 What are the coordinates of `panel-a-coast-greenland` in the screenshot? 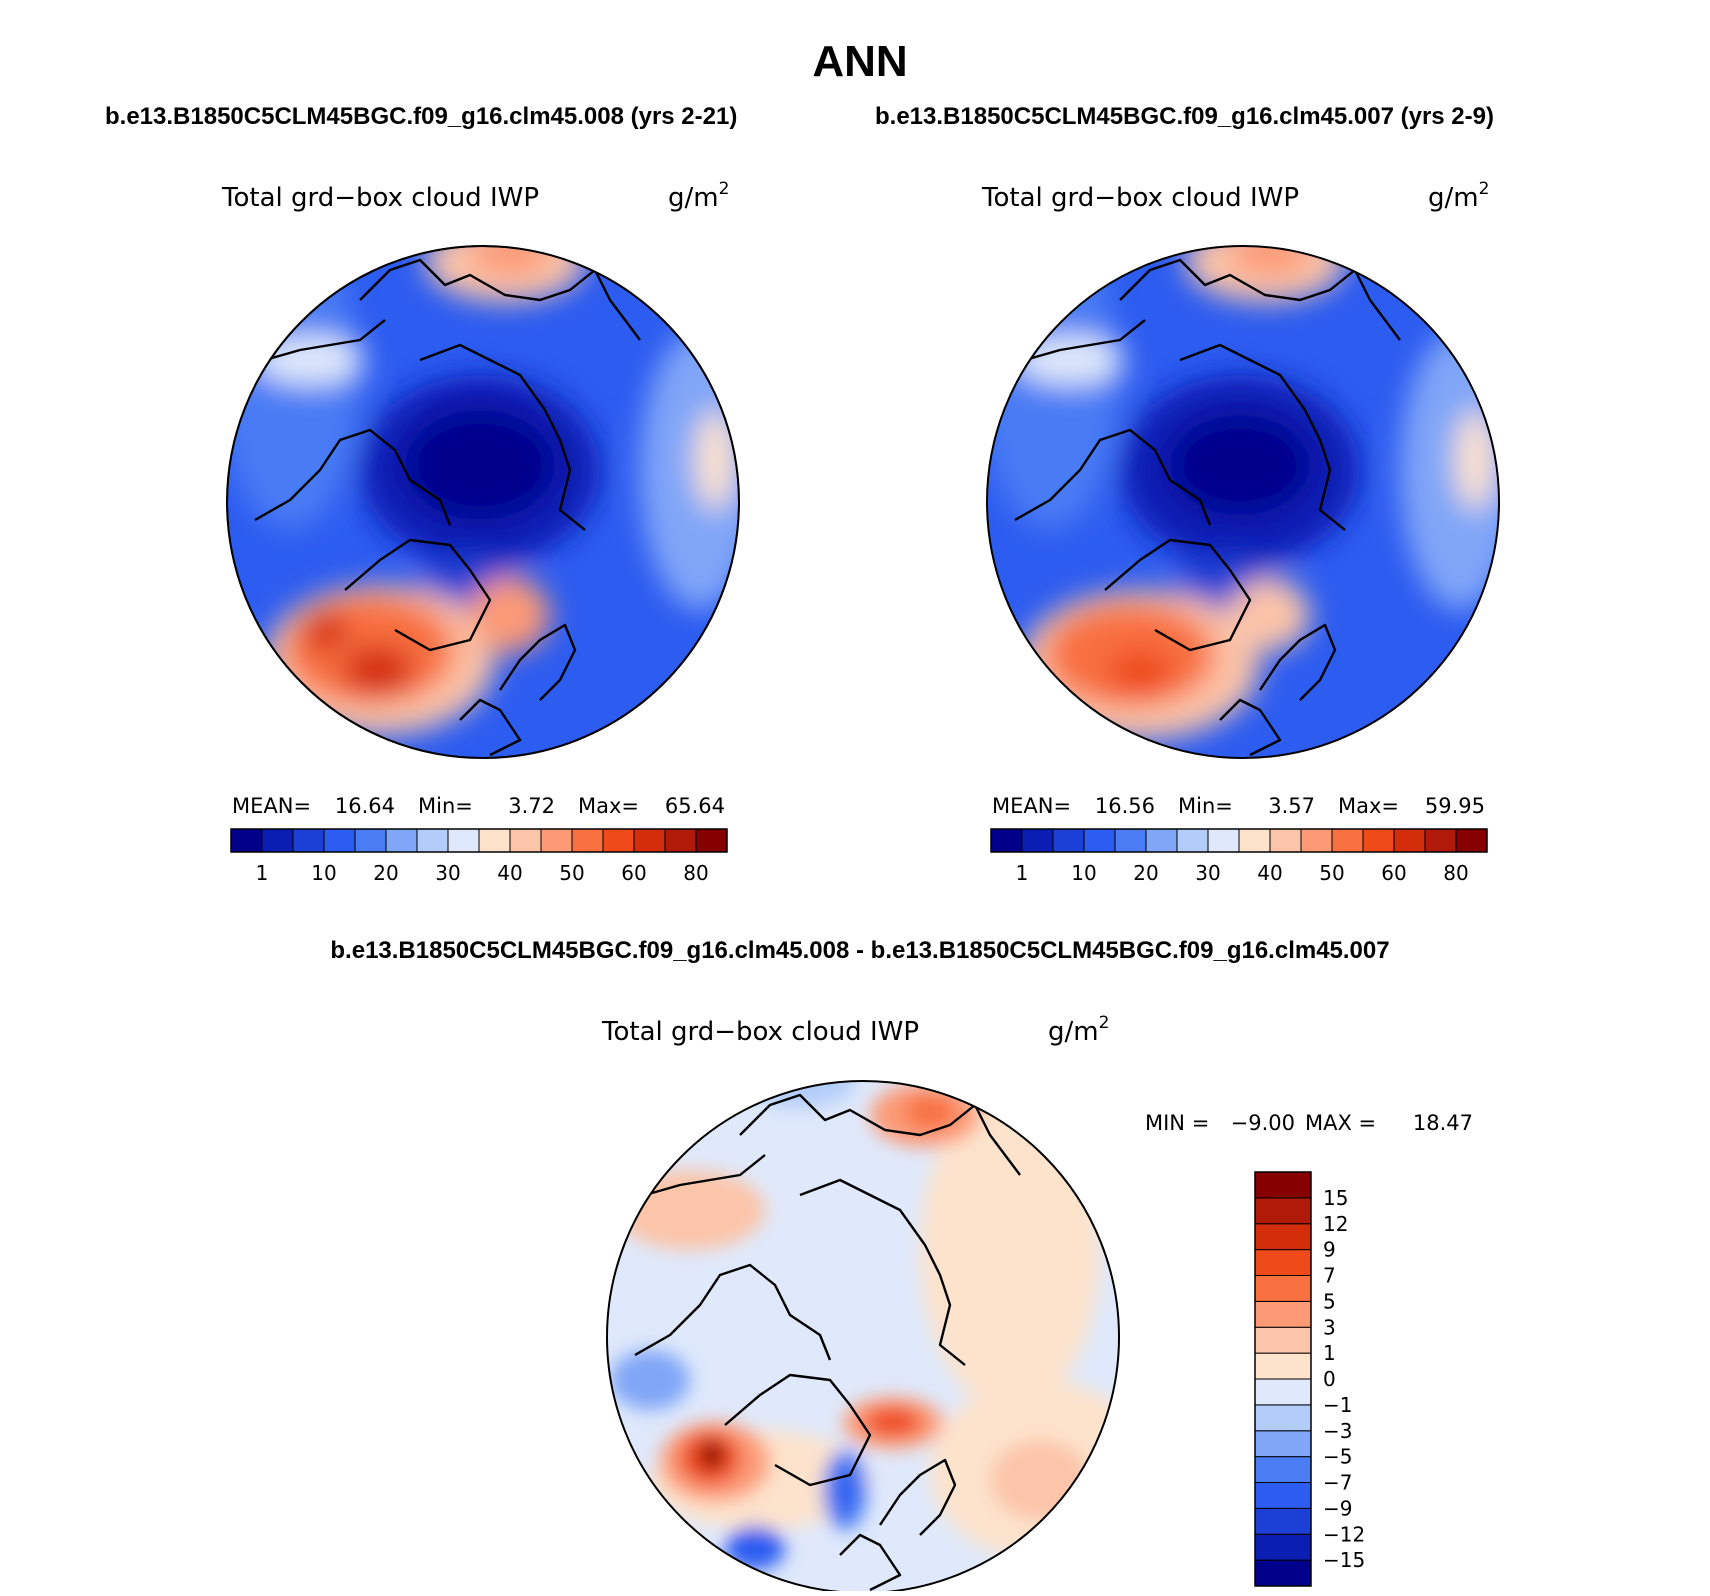 It's located at (418, 595).